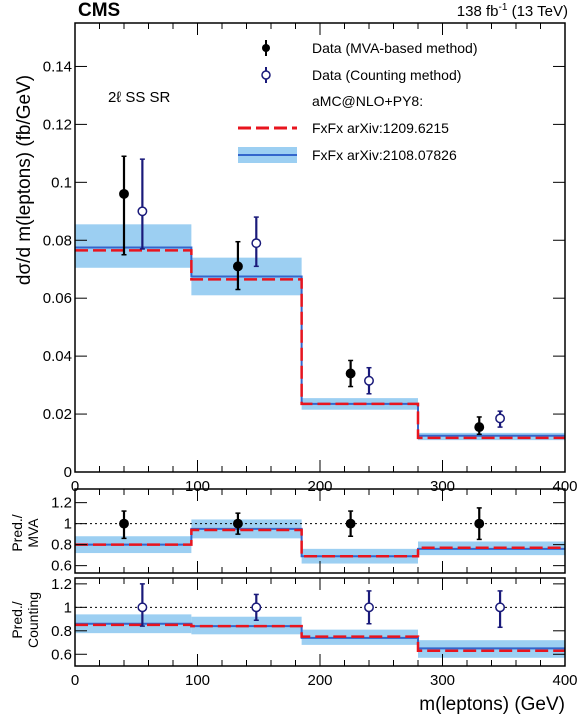 Image resolution: width=580 pixels, height=717 pixels. Describe the element at coordinates (320, 637) in the screenshot. I see `ratio-counting-red-step-line` at that location.